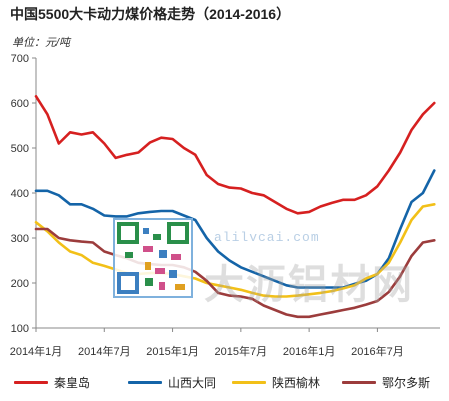 The width and height of the screenshot is (449, 401). What do you see at coordinates (36, 351) in the screenshot?
I see `x-tick-label: 2014年1月` at bounding box center [36, 351].